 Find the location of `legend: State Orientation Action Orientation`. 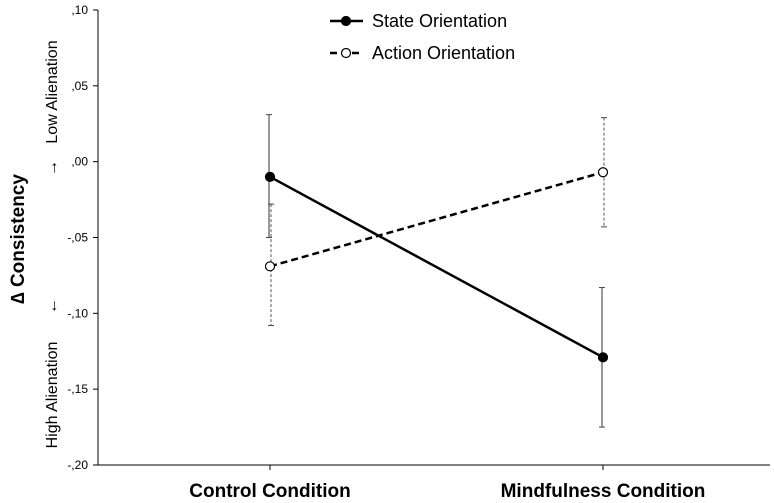

legend: State Orientation Action Orientation is located at coordinates (422, 37).